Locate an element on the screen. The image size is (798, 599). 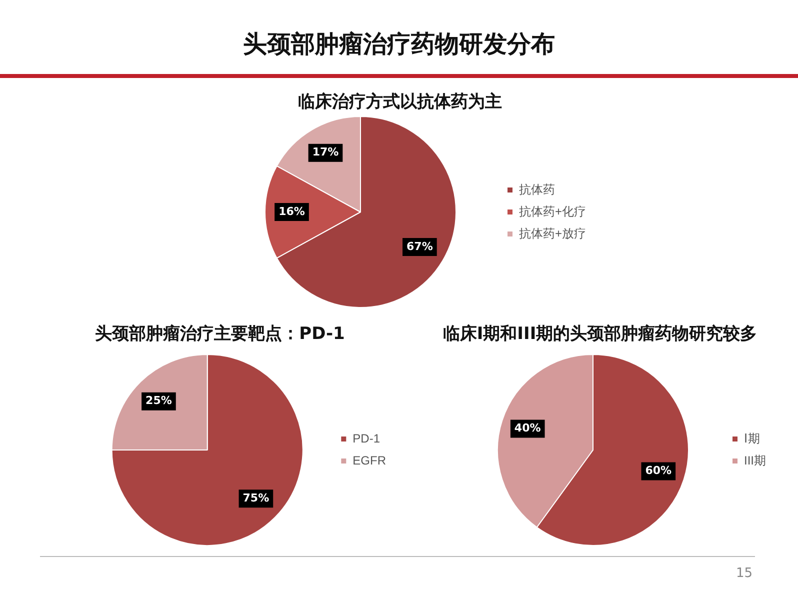
legend-label: 抗体药+化疗 is located at coordinates (552, 211).